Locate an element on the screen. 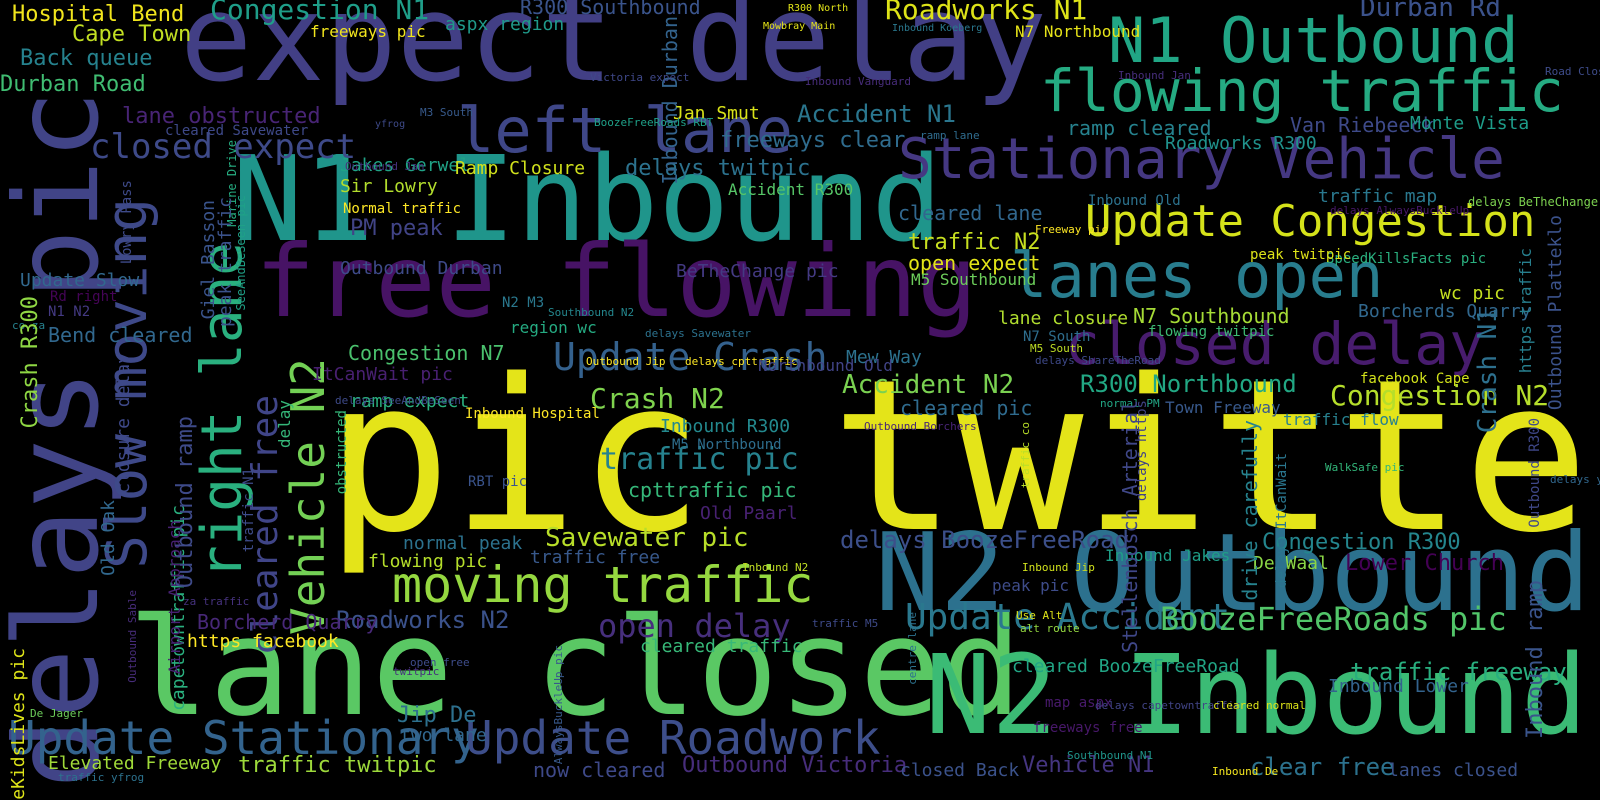  cloud-word: lane closed is located at coordinates (575, 667).